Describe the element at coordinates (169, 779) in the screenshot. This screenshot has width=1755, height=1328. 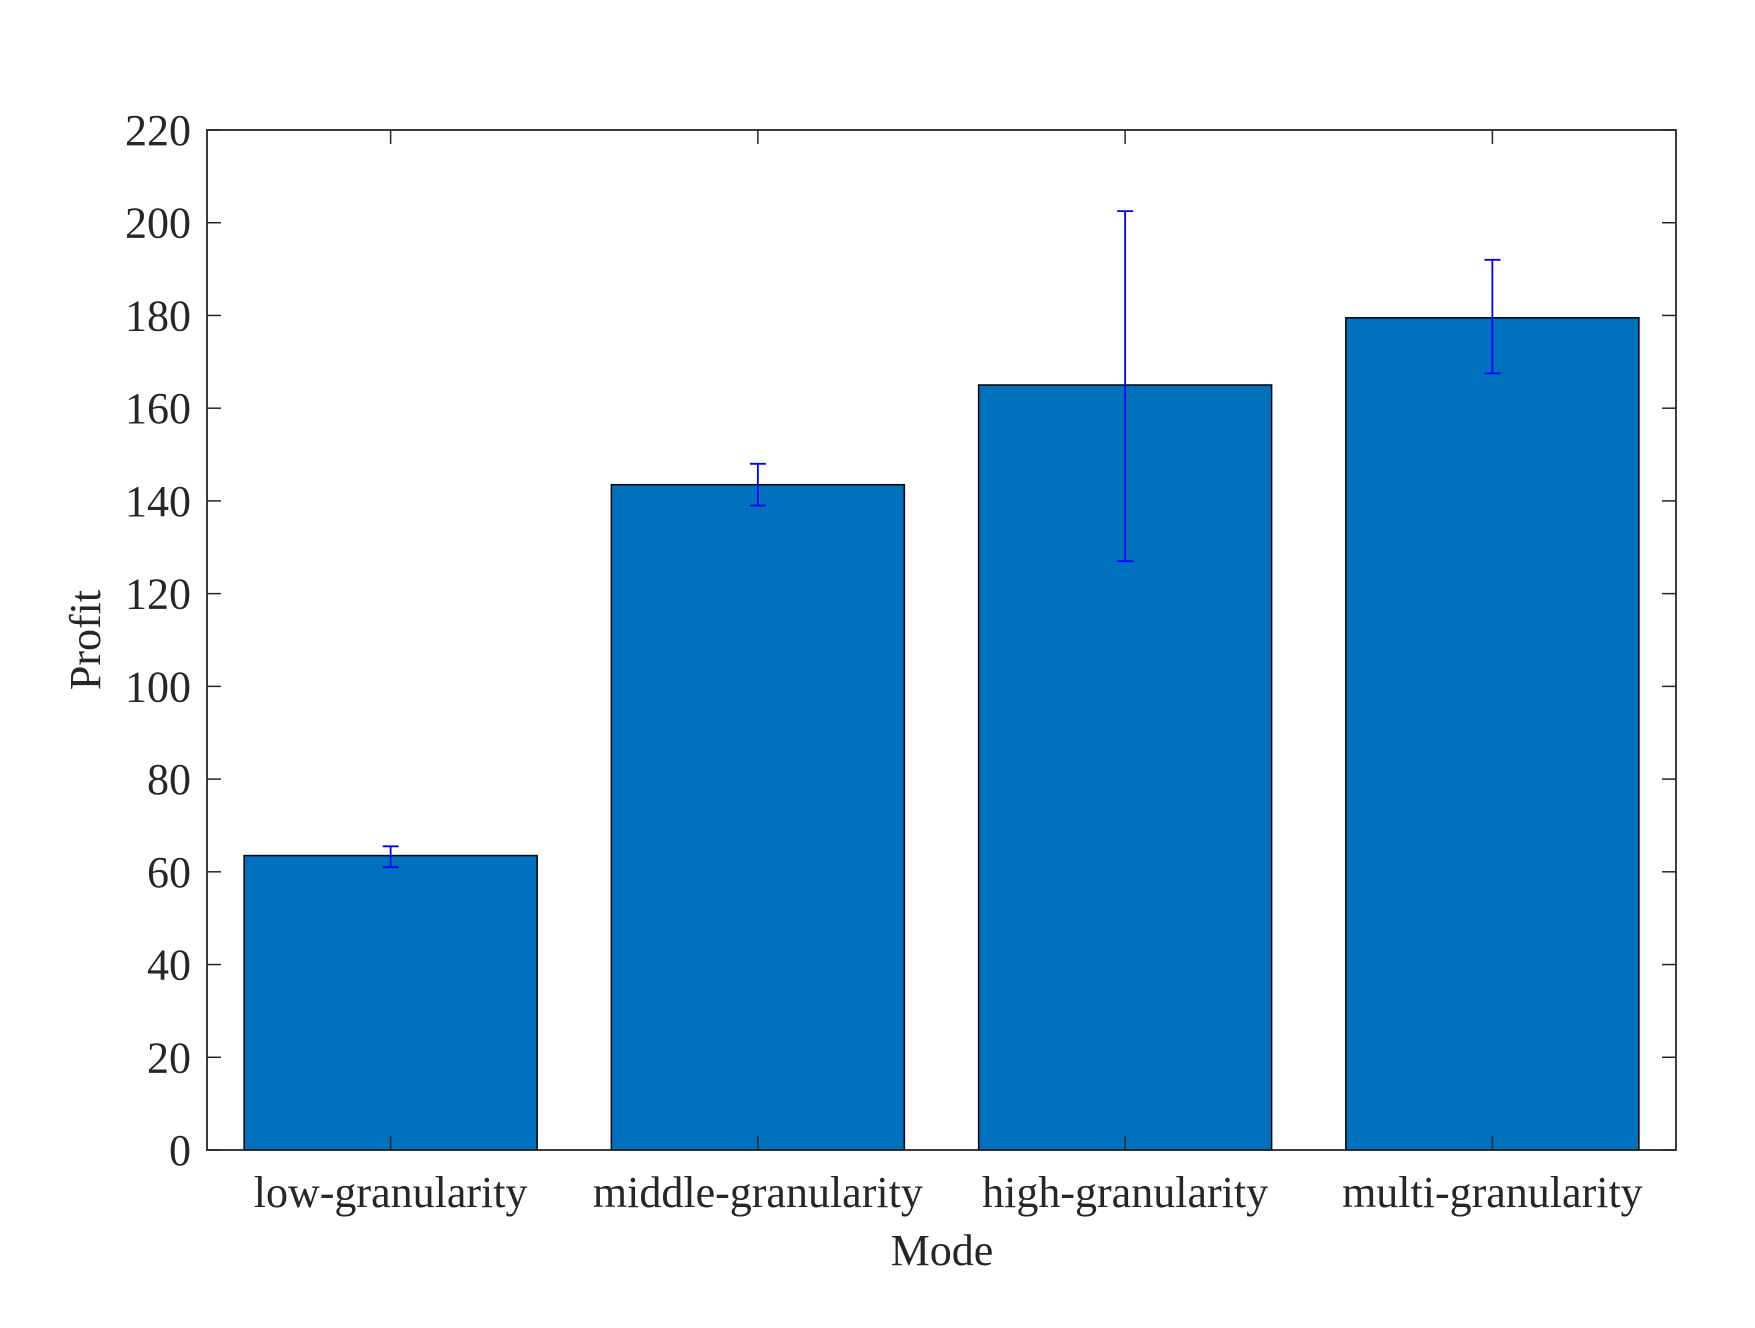
I see `y-tick-label: 80` at that location.